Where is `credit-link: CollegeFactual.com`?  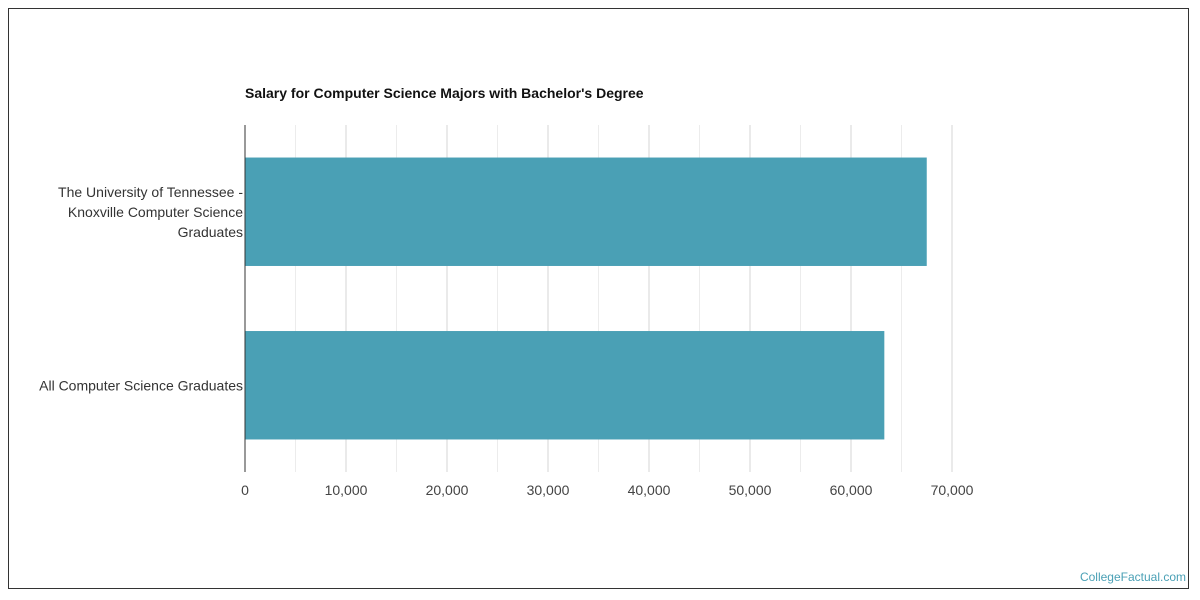
credit-link: CollegeFactual.com is located at coordinates (1132, 577).